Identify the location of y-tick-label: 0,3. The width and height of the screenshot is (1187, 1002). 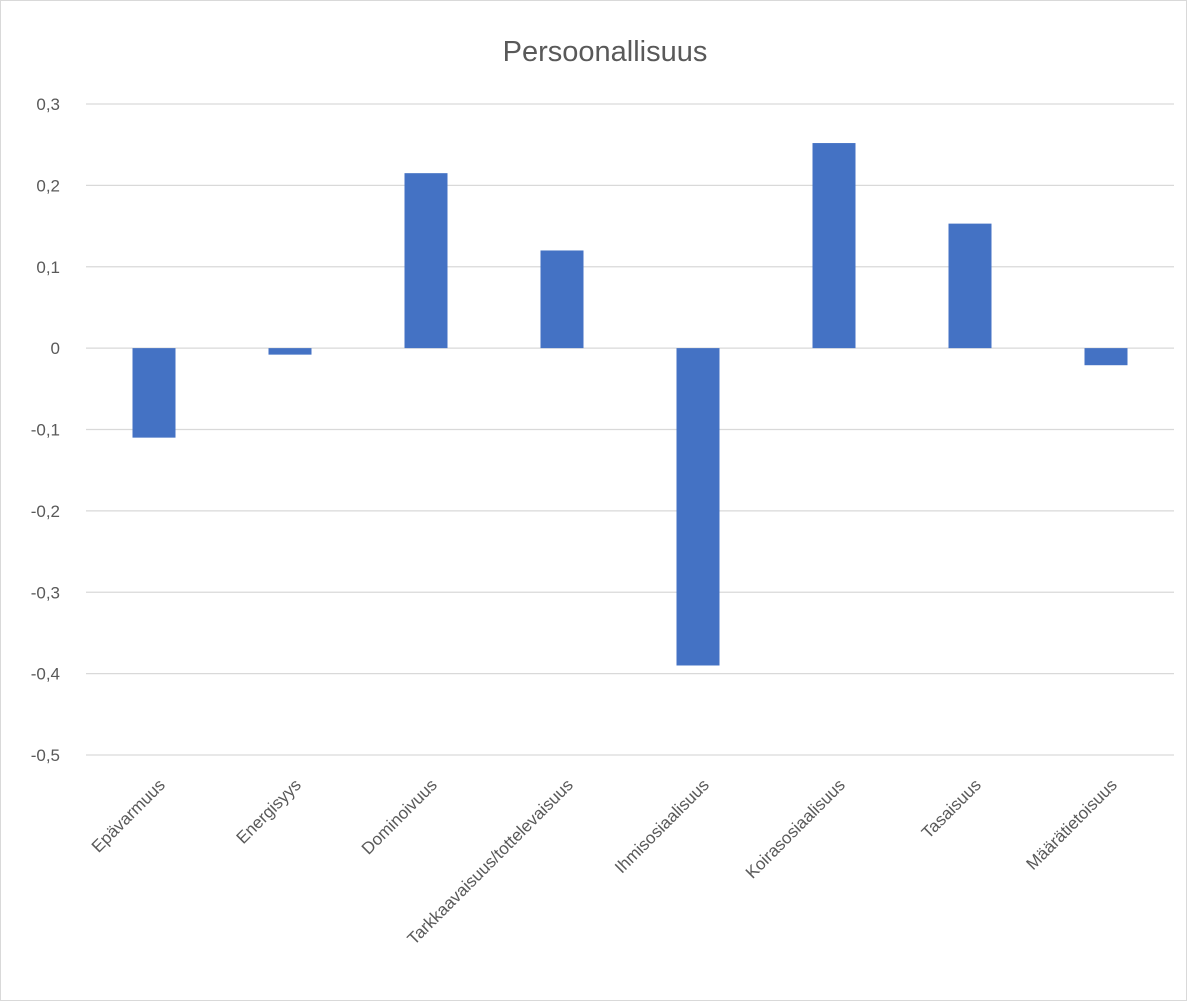
(48, 104).